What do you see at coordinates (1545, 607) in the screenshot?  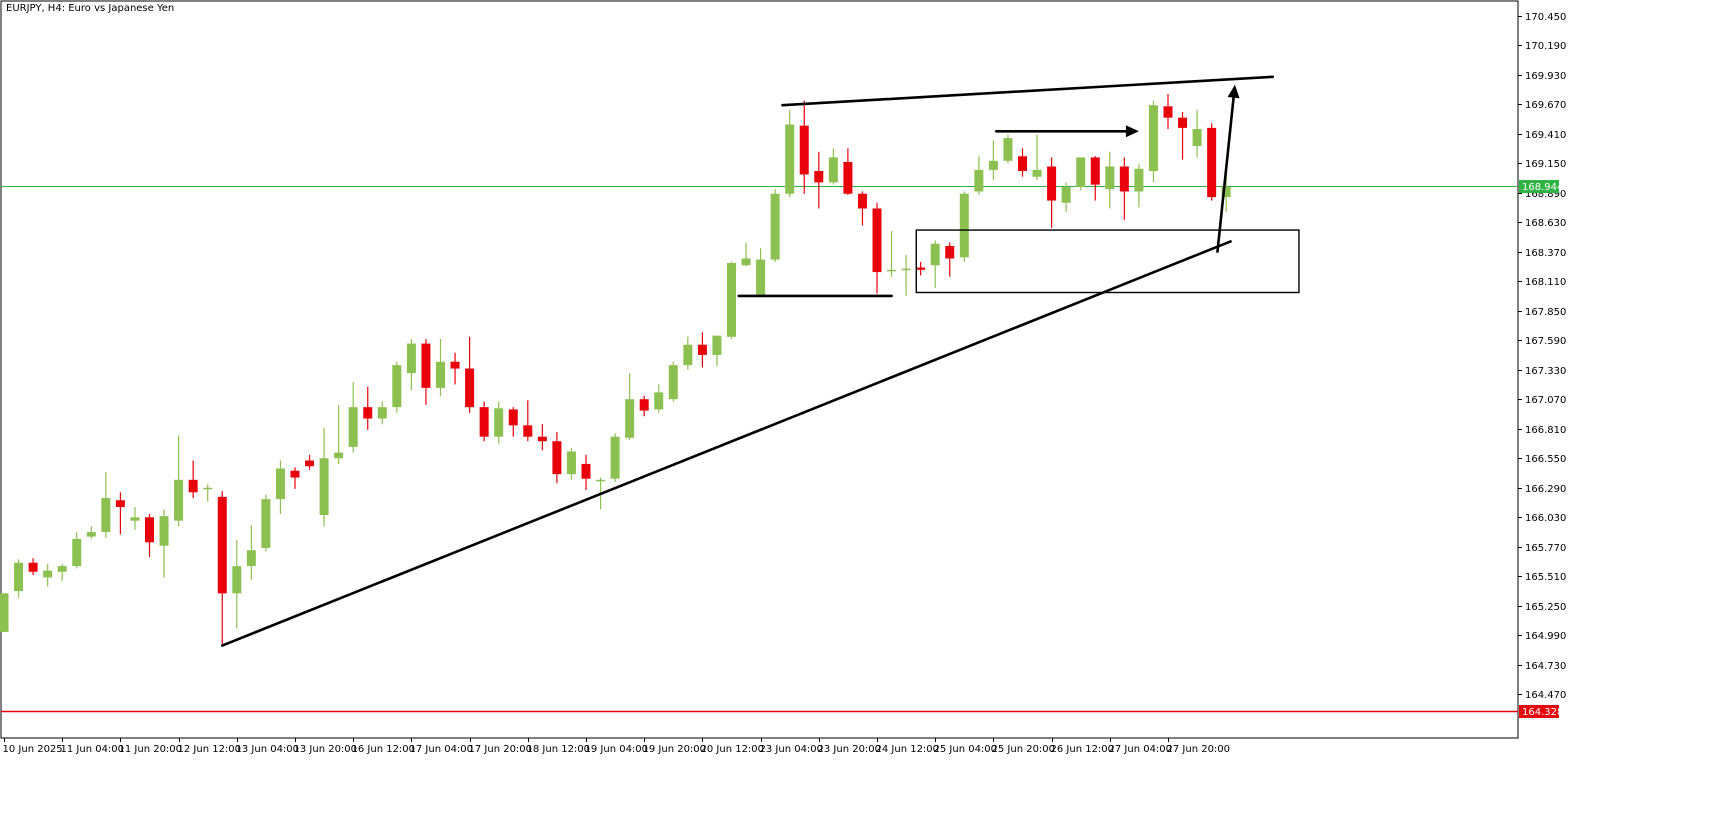 I see `y-tick-label: 165.250` at bounding box center [1545, 607].